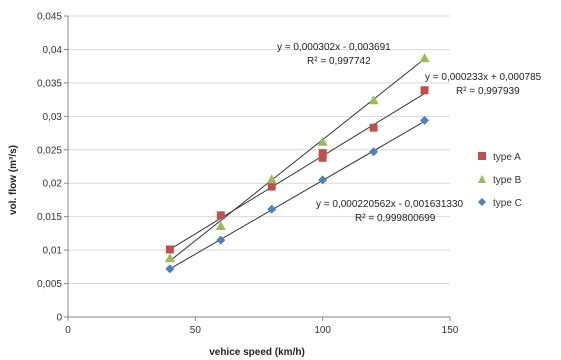 The width and height of the screenshot is (561, 360). Describe the element at coordinates (507, 180) in the screenshot. I see `legend-label-type-b: type B` at that location.